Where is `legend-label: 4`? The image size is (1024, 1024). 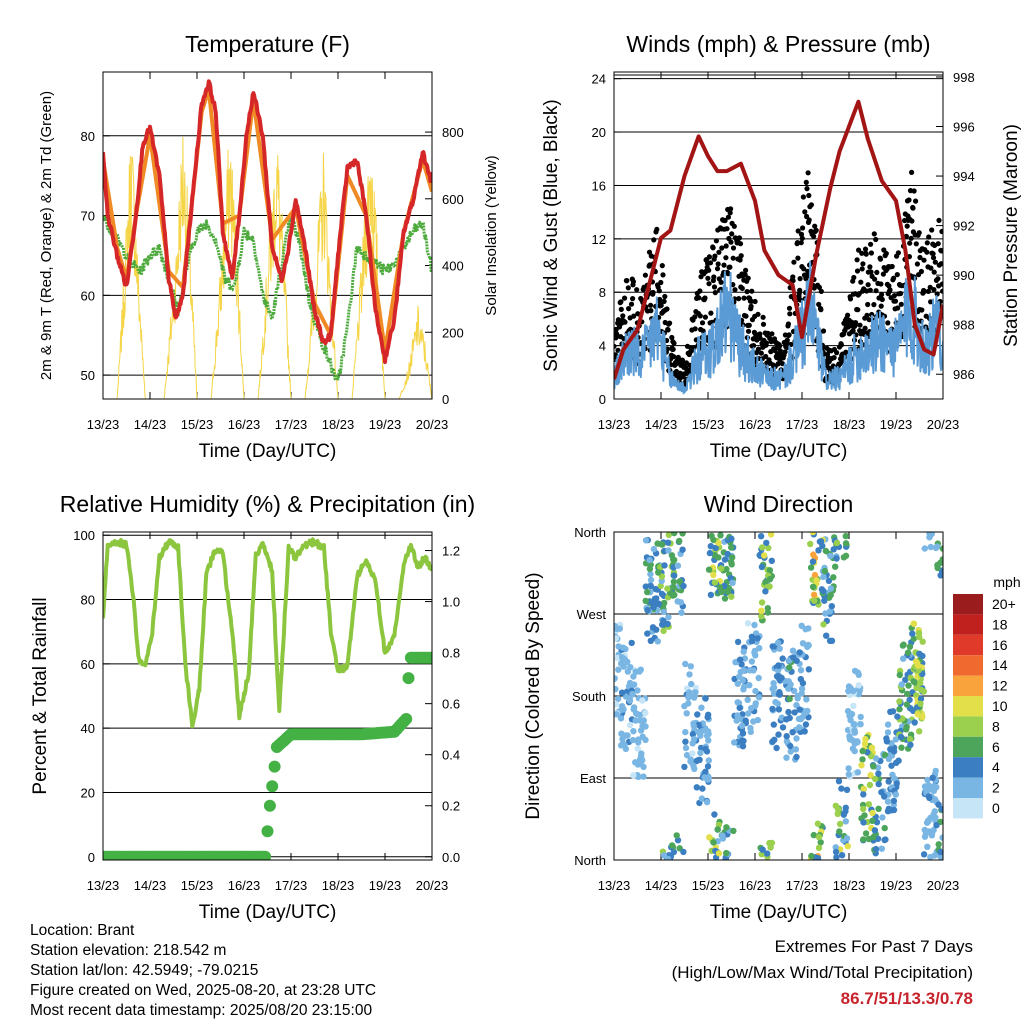
legend-label: 4 is located at coordinates (996, 767).